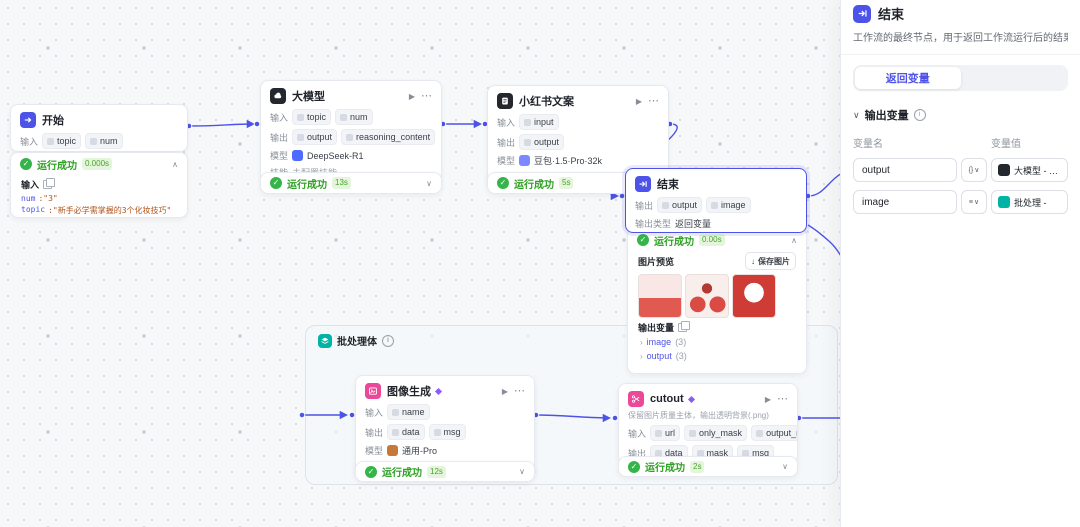 The width and height of the screenshot is (1080, 527). I want to click on output-variable-row: image ≡ ∨ 批处理 -, so click(960, 202).